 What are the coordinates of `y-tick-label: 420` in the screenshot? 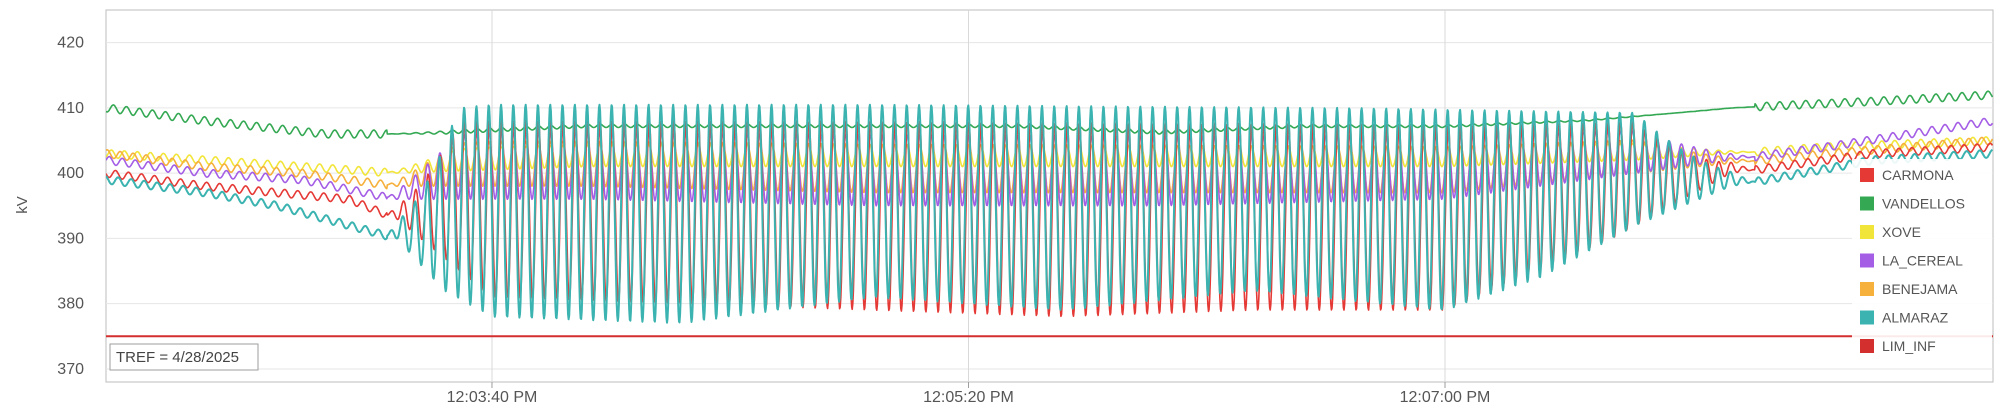 It's located at (70, 43).